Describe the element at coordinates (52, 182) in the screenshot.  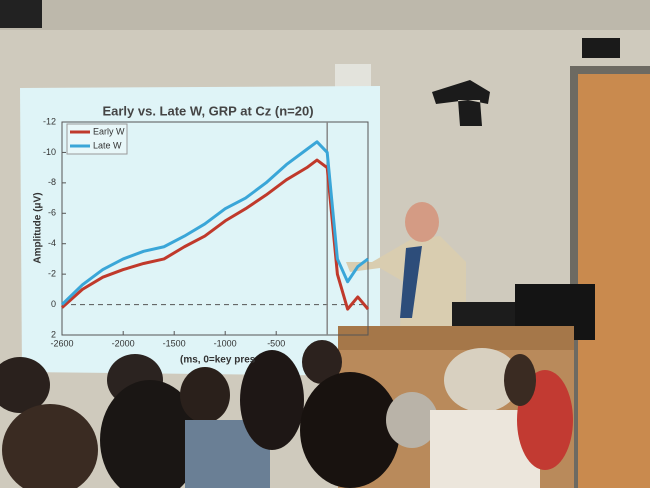
I see `y-tick-label: -8` at that location.